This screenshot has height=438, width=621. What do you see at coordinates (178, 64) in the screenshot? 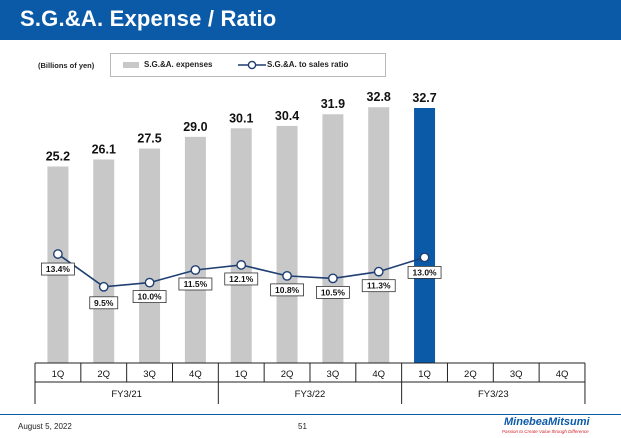
I see `legend-bar-label: S.G.&A. expenses` at bounding box center [178, 64].